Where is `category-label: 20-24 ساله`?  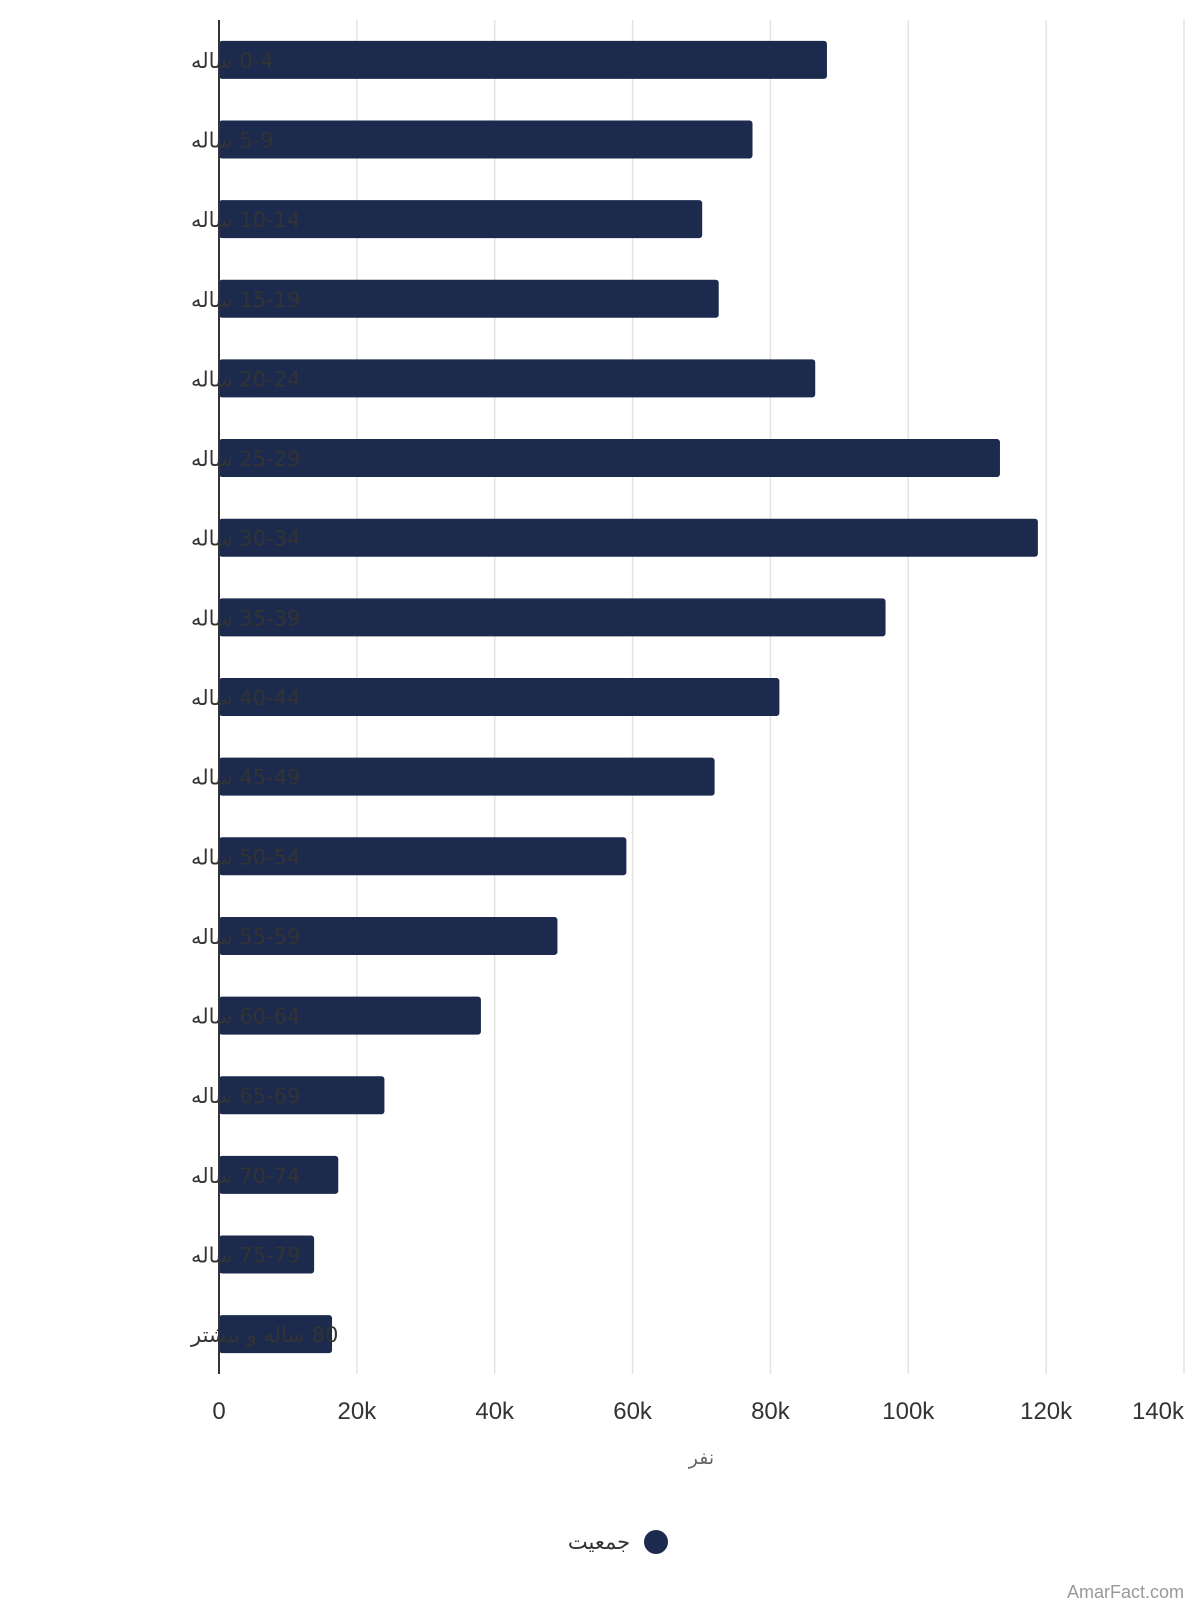
category-label: 20-24 ساله is located at coordinates (245, 379).